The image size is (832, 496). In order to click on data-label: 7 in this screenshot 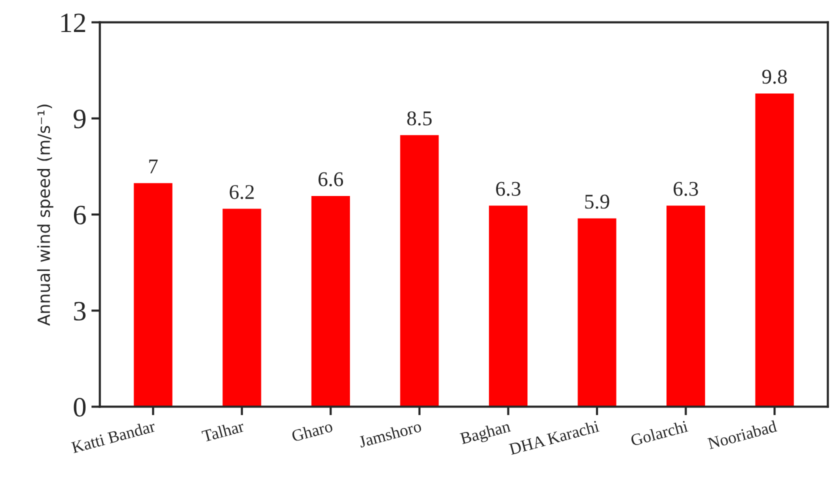, I will do `click(153, 167)`.